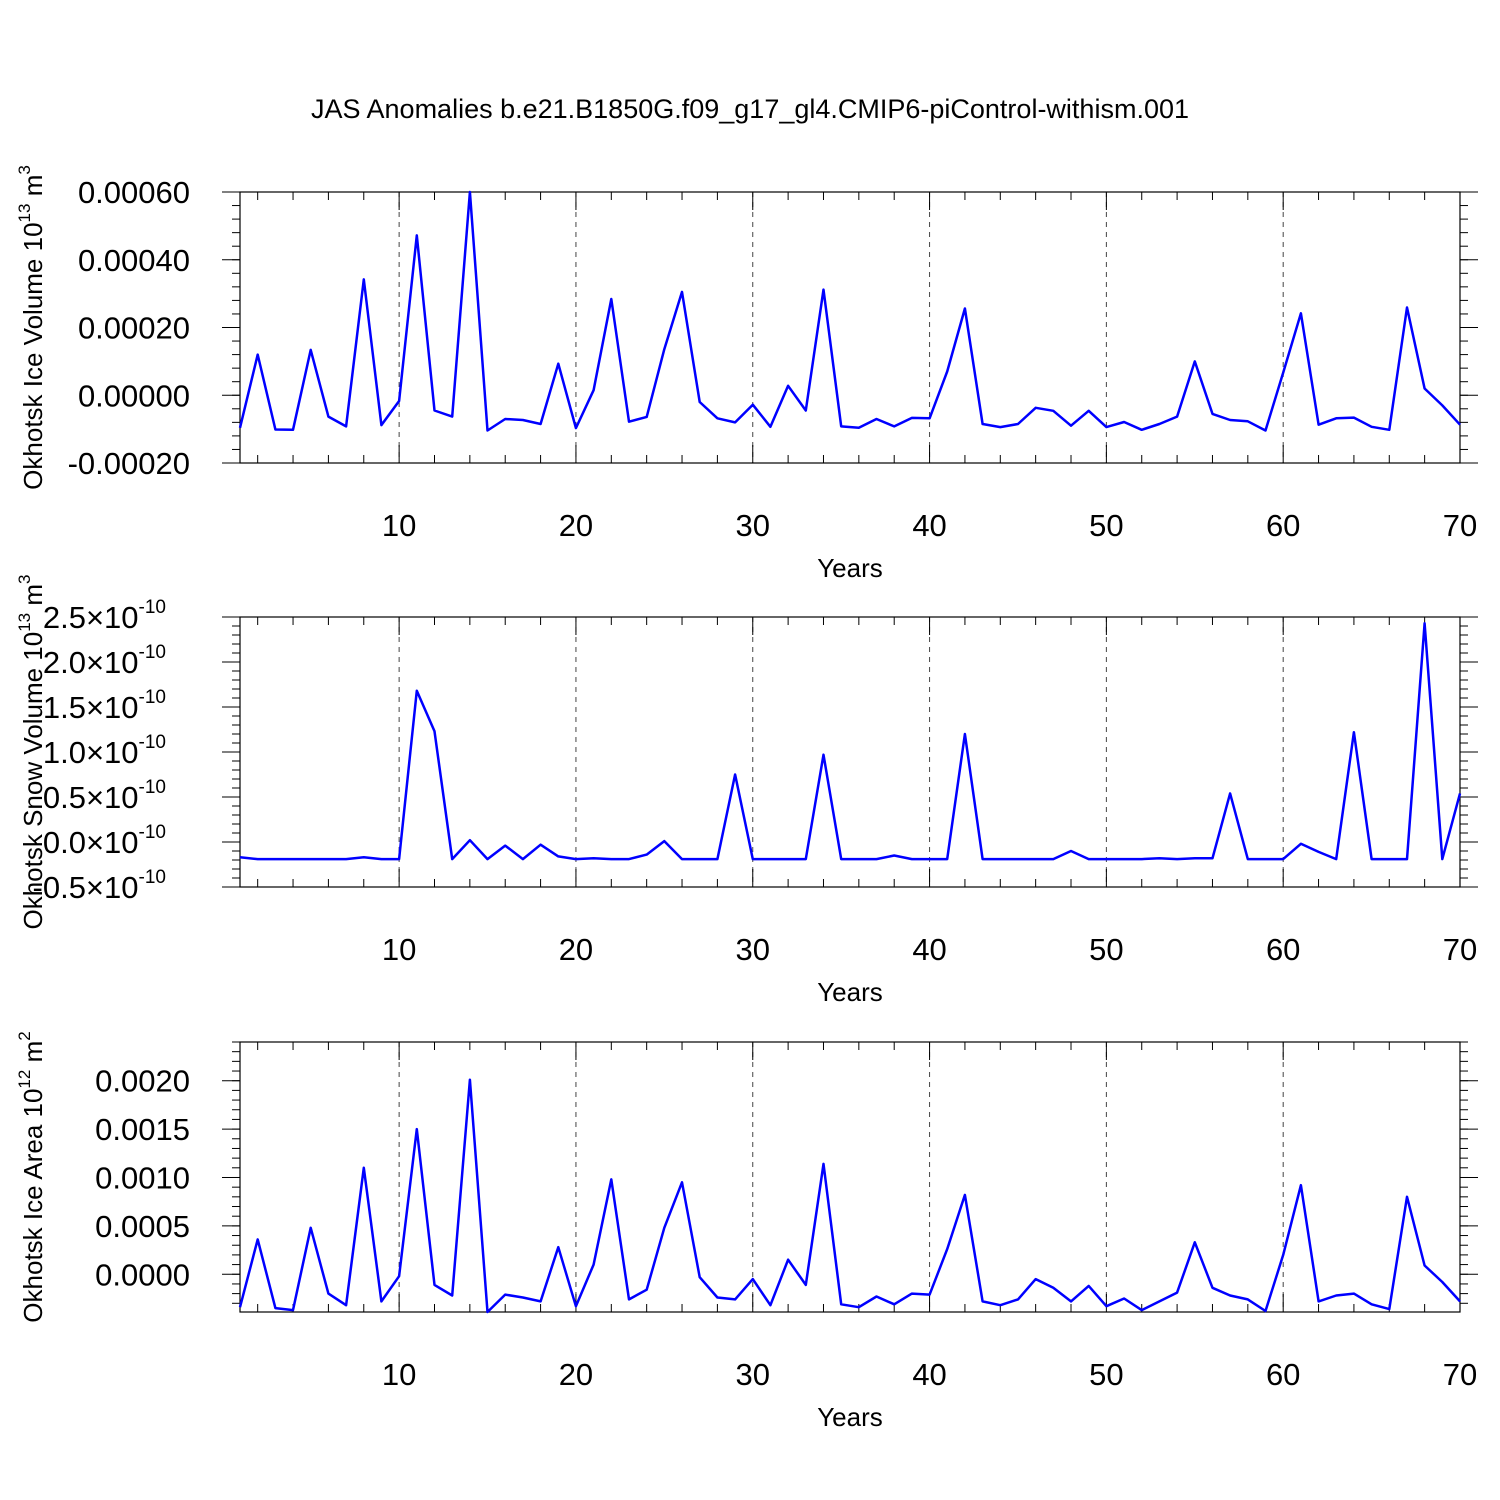  What do you see at coordinates (99, 886) in the screenshot?
I see `y-tick-label: -0.5×10⁻¹⁰` at bounding box center [99, 886].